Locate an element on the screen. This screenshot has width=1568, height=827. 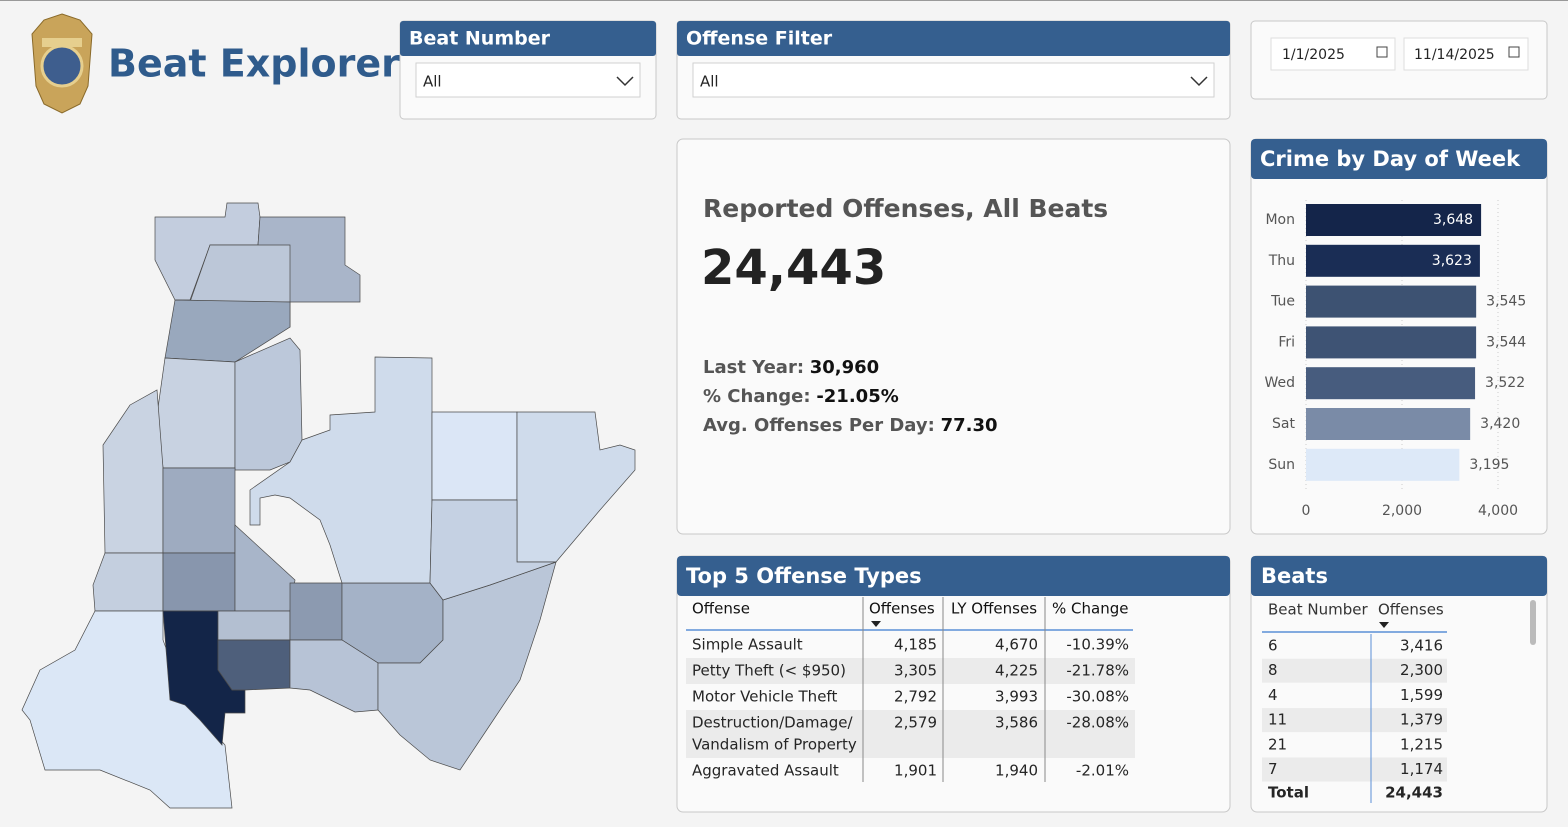
filter-label: Offense Filter is located at coordinates (759, 39).